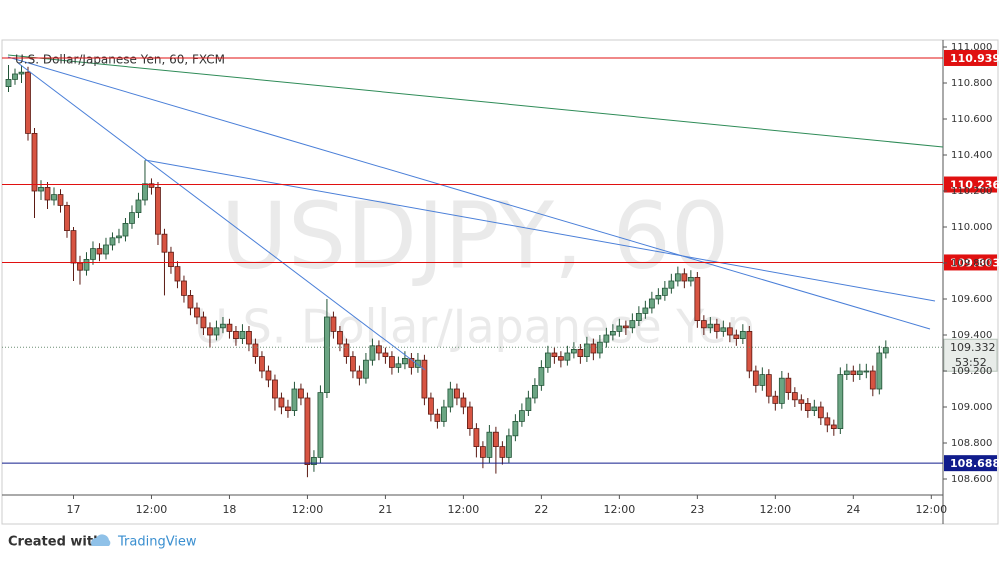 Image resolution: width=1002 pixels, height=563 pixels. Describe the element at coordinates (971, 155) in the screenshot. I see `y-tick-label: 110.400` at that location.